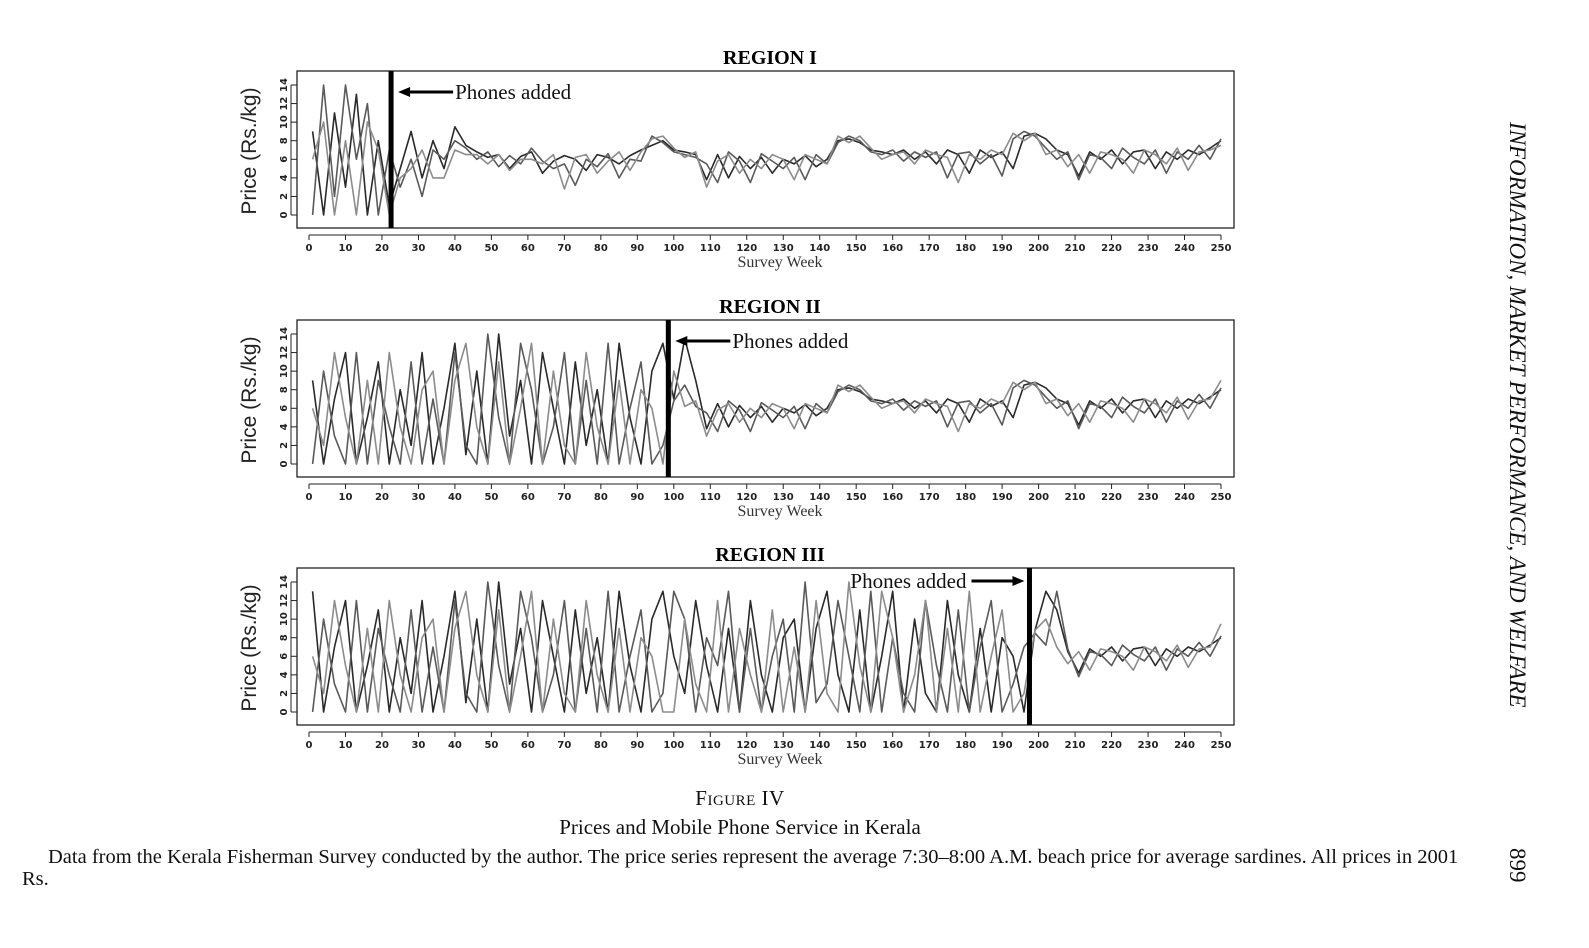  Describe the element at coordinates (637, 497) in the screenshot. I see `x-tick-label: 90` at that location.